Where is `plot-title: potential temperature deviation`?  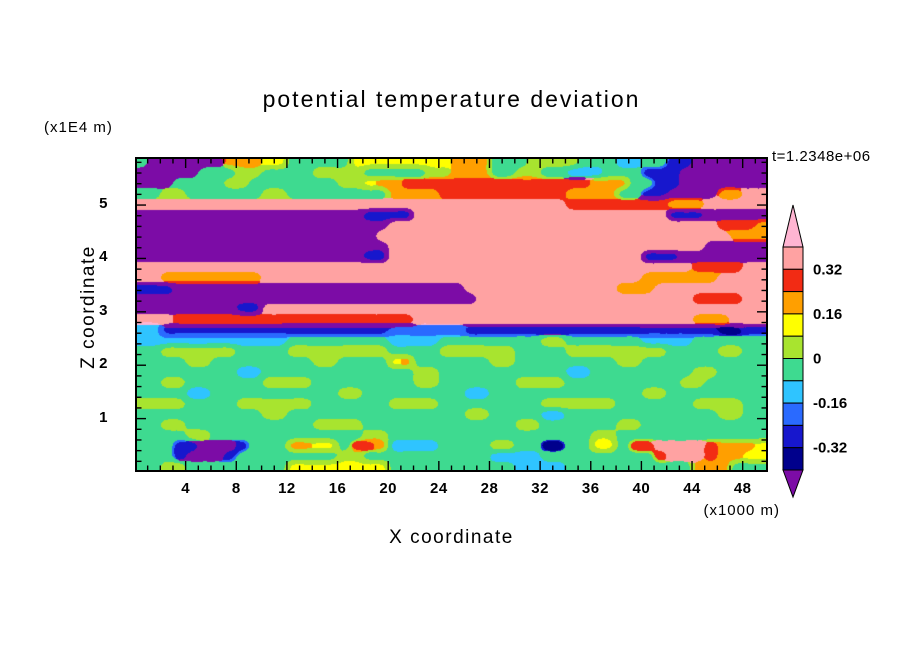
plot-title: potential temperature deviation is located at coordinates (451, 99).